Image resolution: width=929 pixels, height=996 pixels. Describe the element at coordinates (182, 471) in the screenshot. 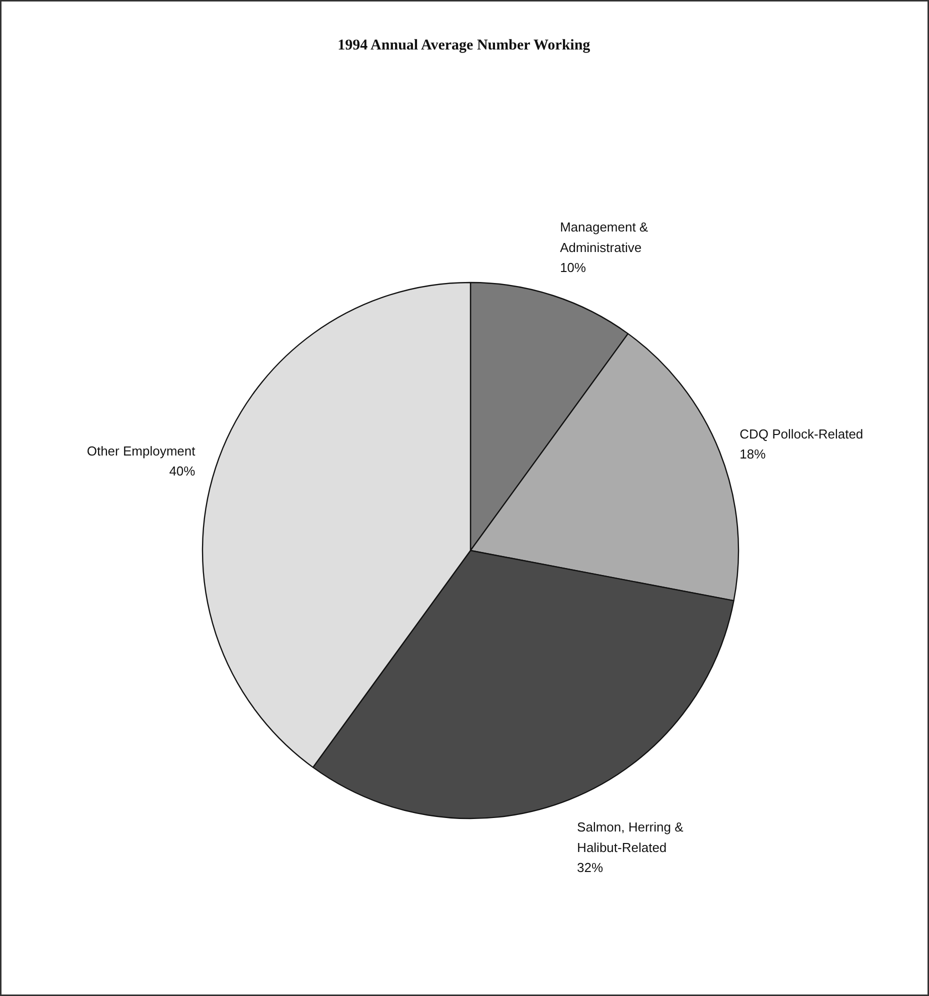

I see `data-label: 40%` at that location.